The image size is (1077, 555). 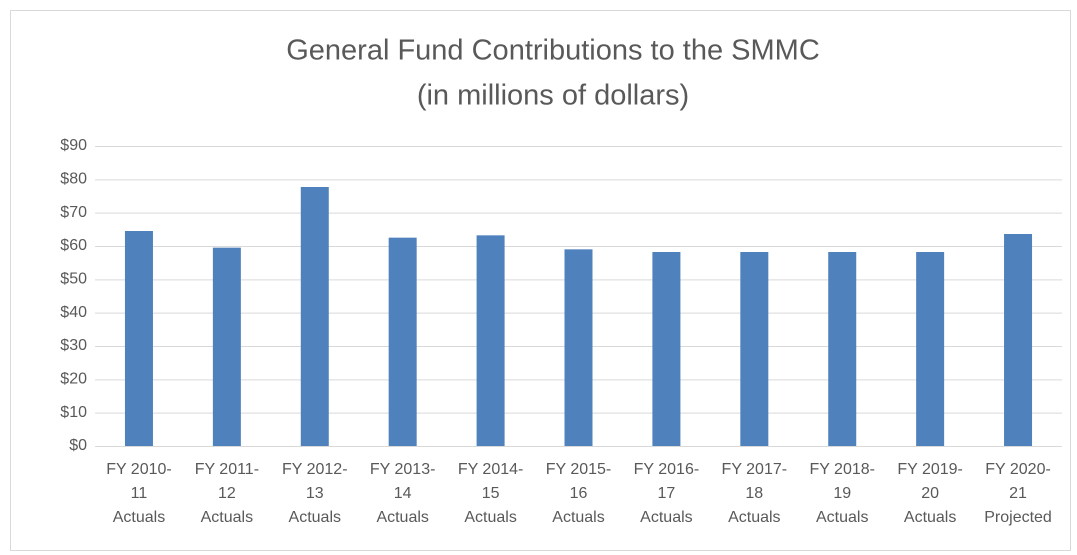 I want to click on x-tick-label: 18, so click(x=754, y=493).